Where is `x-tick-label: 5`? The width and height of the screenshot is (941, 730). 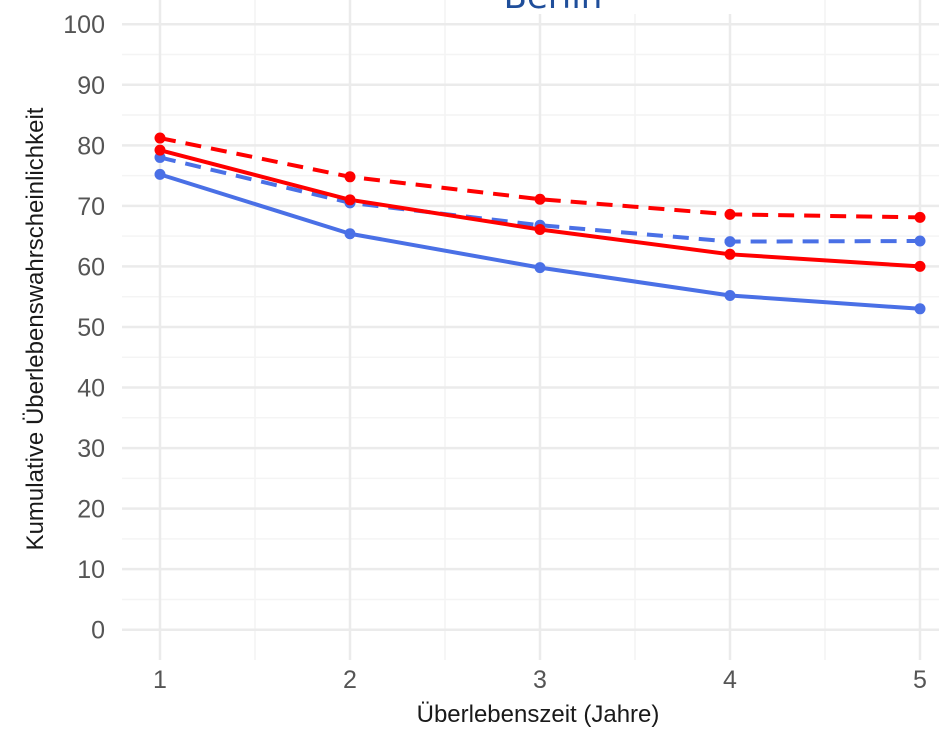 x-tick-label: 5 is located at coordinates (920, 680).